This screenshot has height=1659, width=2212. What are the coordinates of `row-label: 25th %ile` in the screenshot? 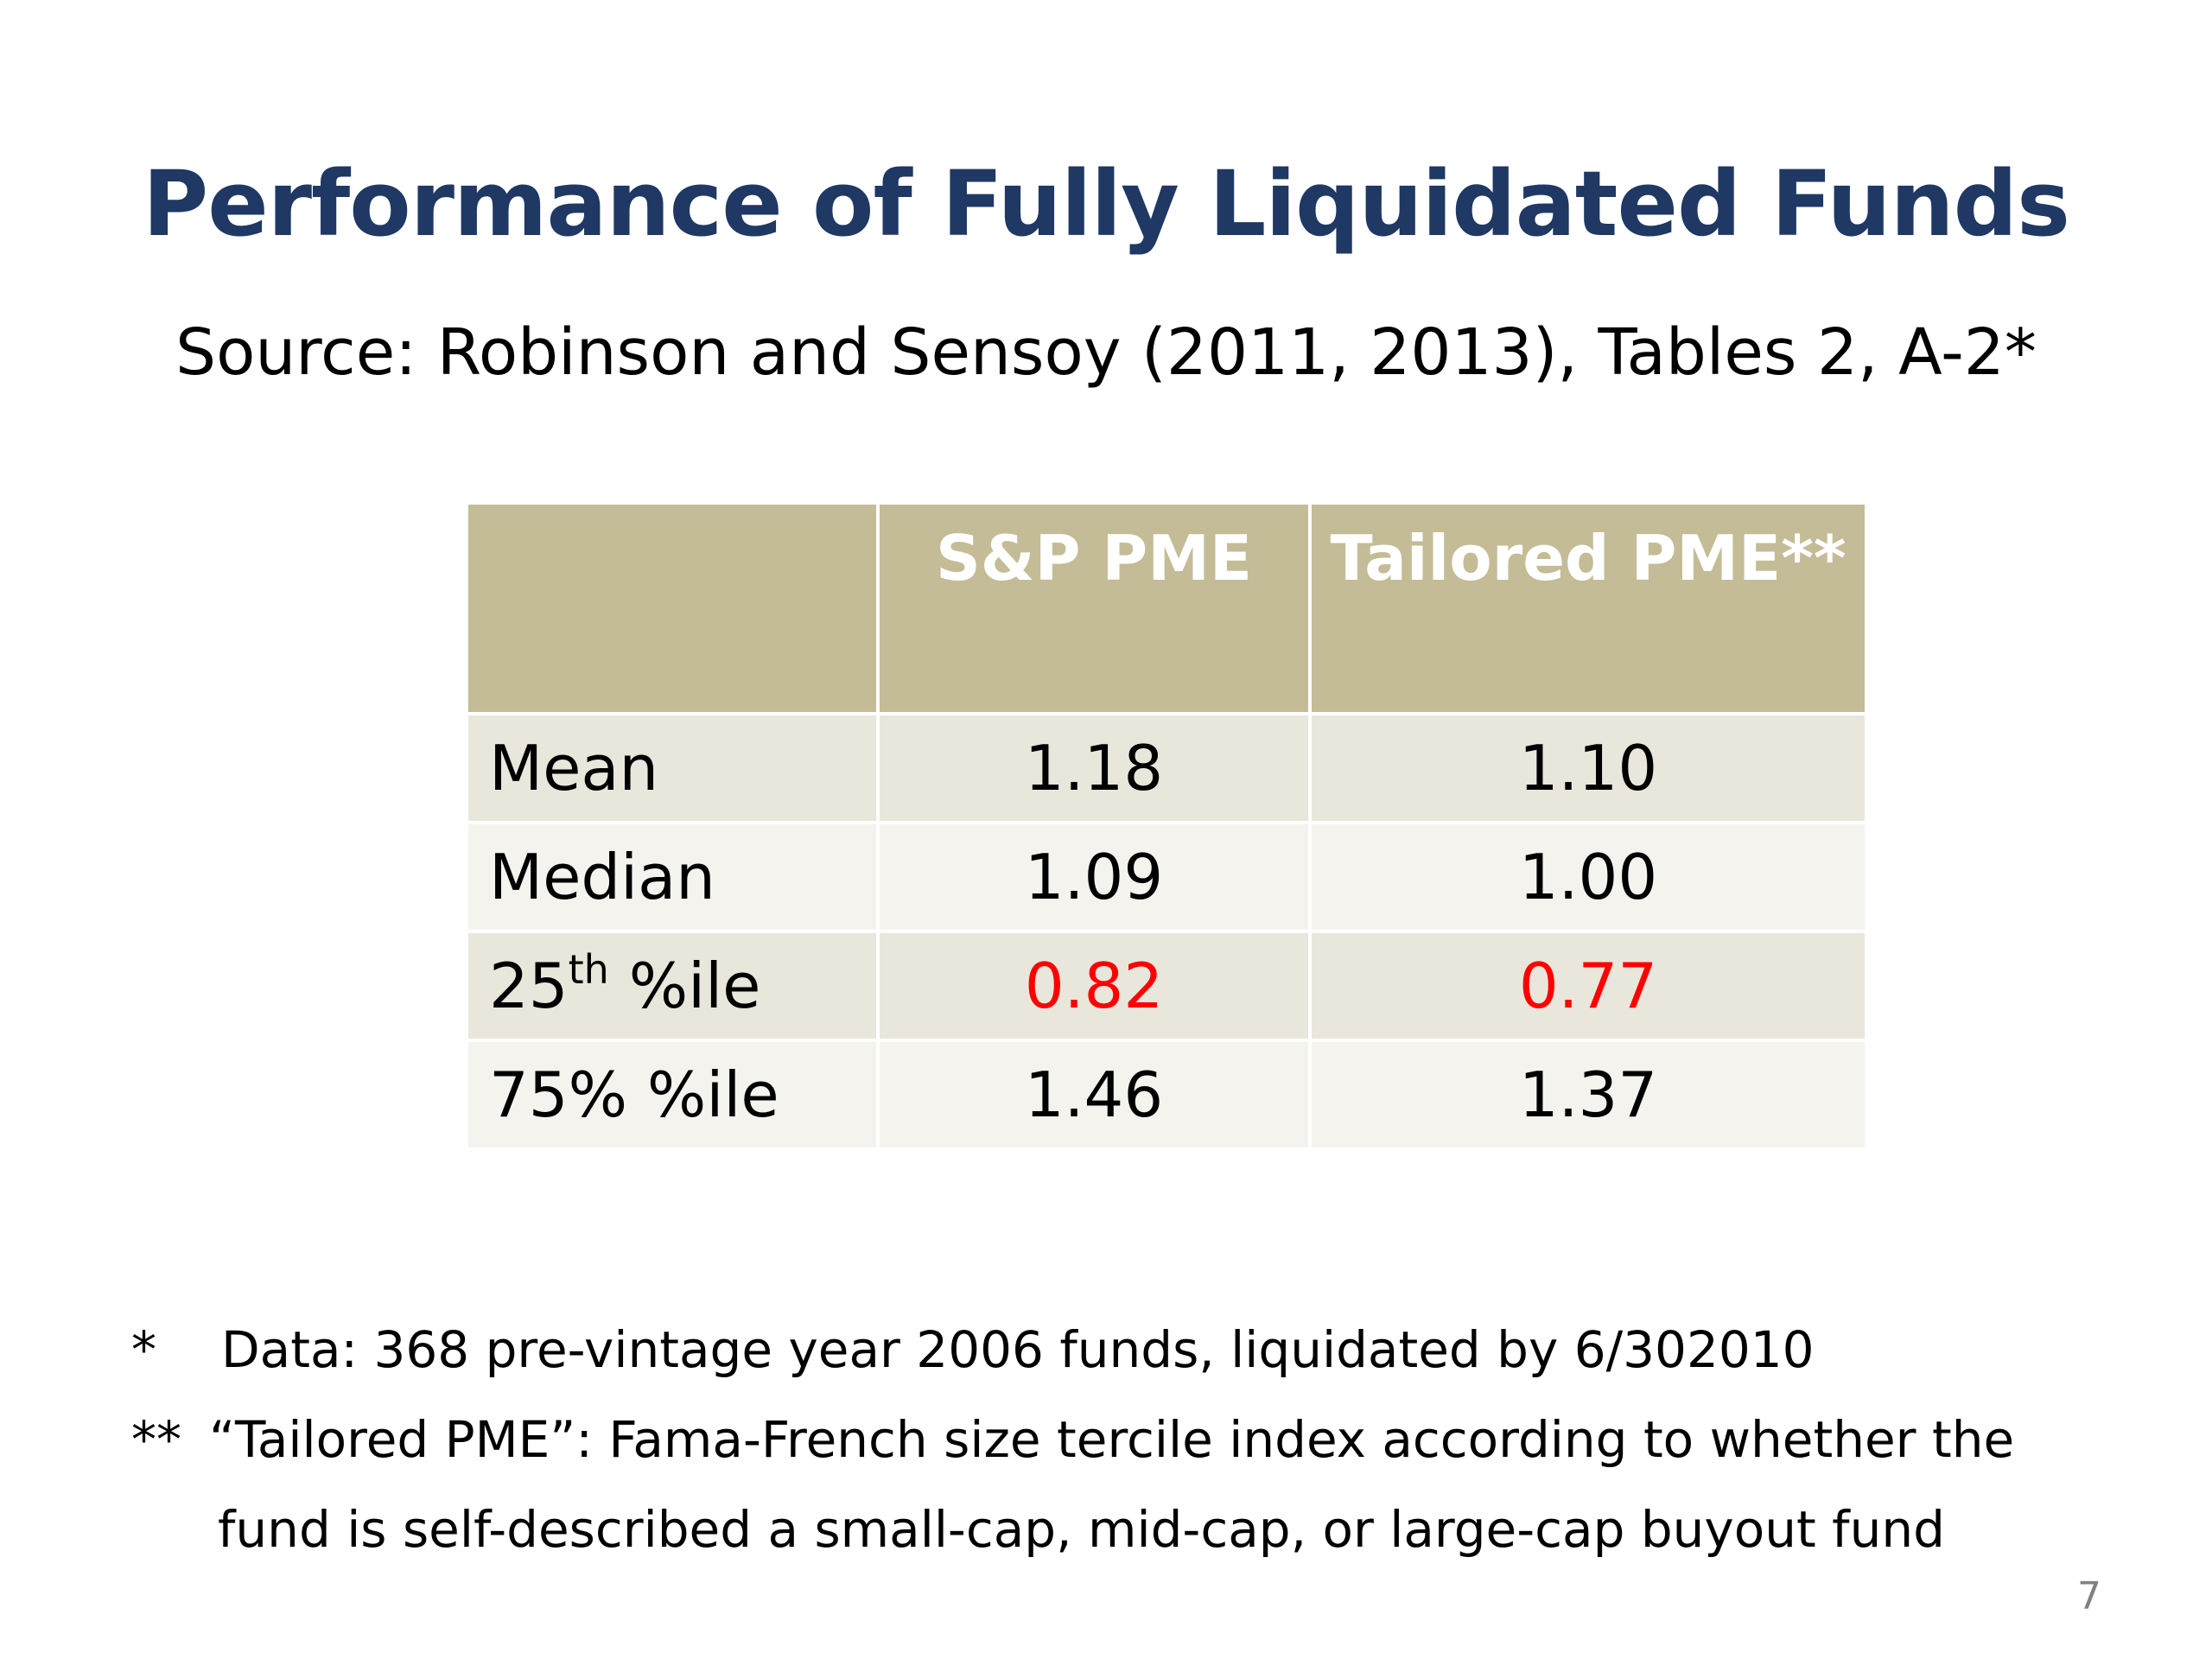 It's located at (672, 986).